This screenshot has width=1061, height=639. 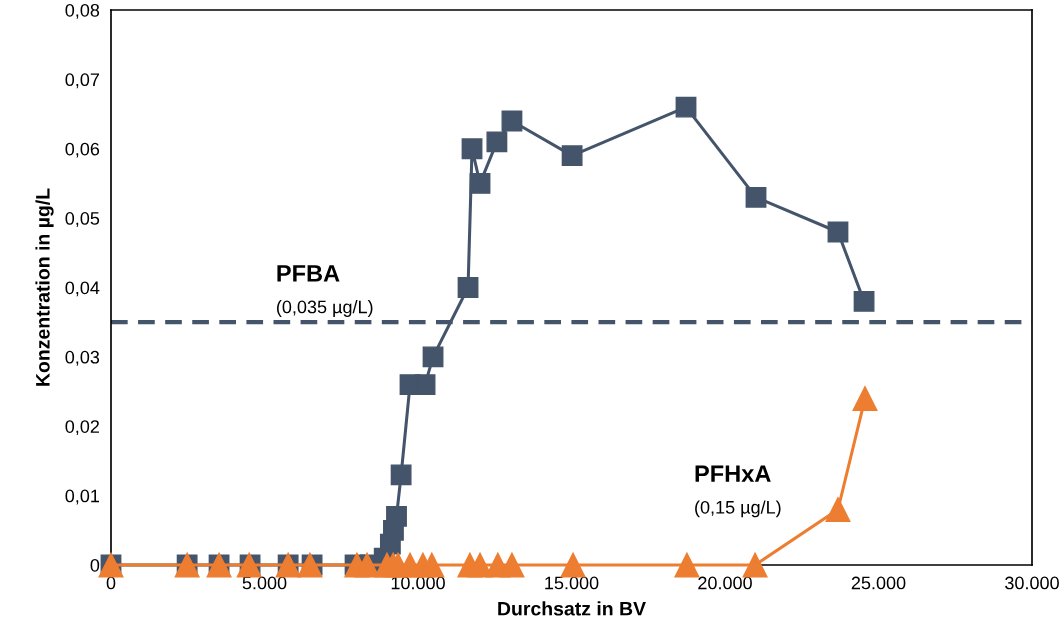 I want to click on x-tick-label: 20.000, so click(x=725, y=583).